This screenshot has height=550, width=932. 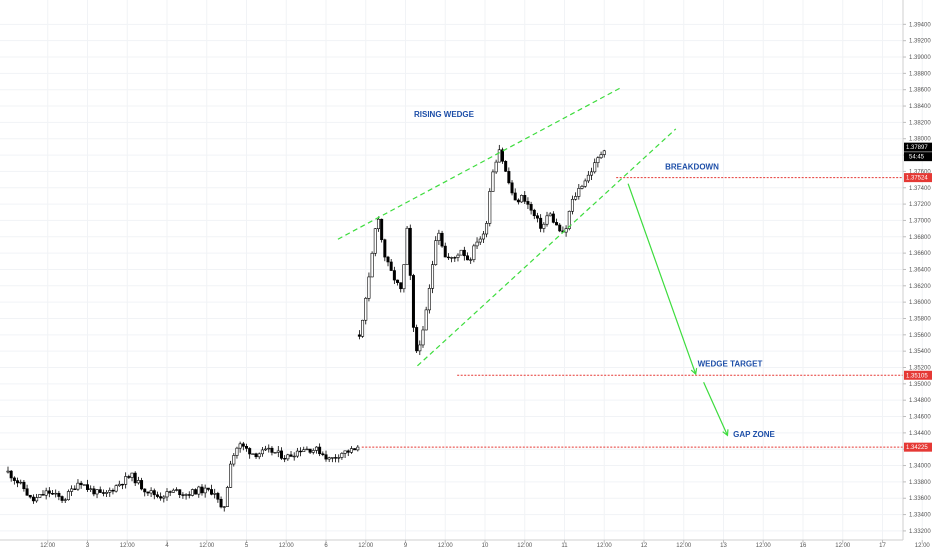 What do you see at coordinates (920, 385) in the screenshot?
I see `y-tick-label: 1.35000` at bounding box center [920, 385].